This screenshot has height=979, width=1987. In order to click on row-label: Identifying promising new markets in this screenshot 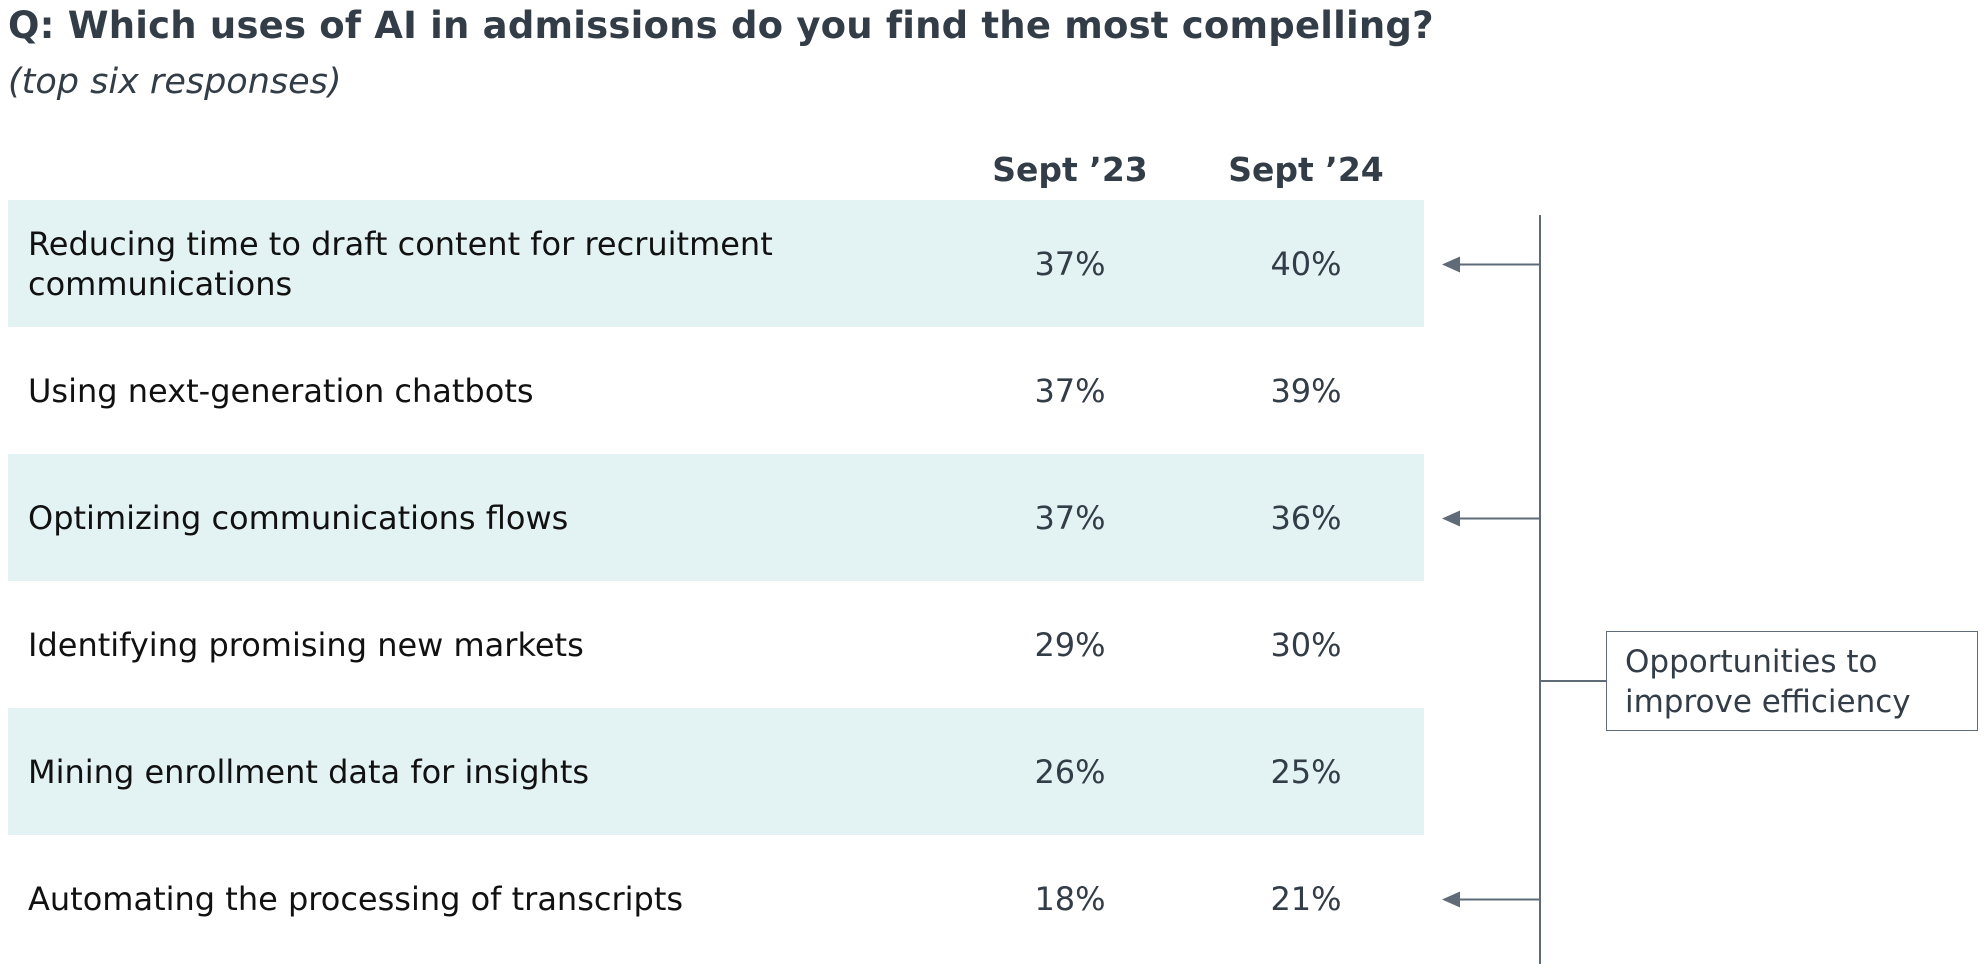, I will do `click(306, 644)`.